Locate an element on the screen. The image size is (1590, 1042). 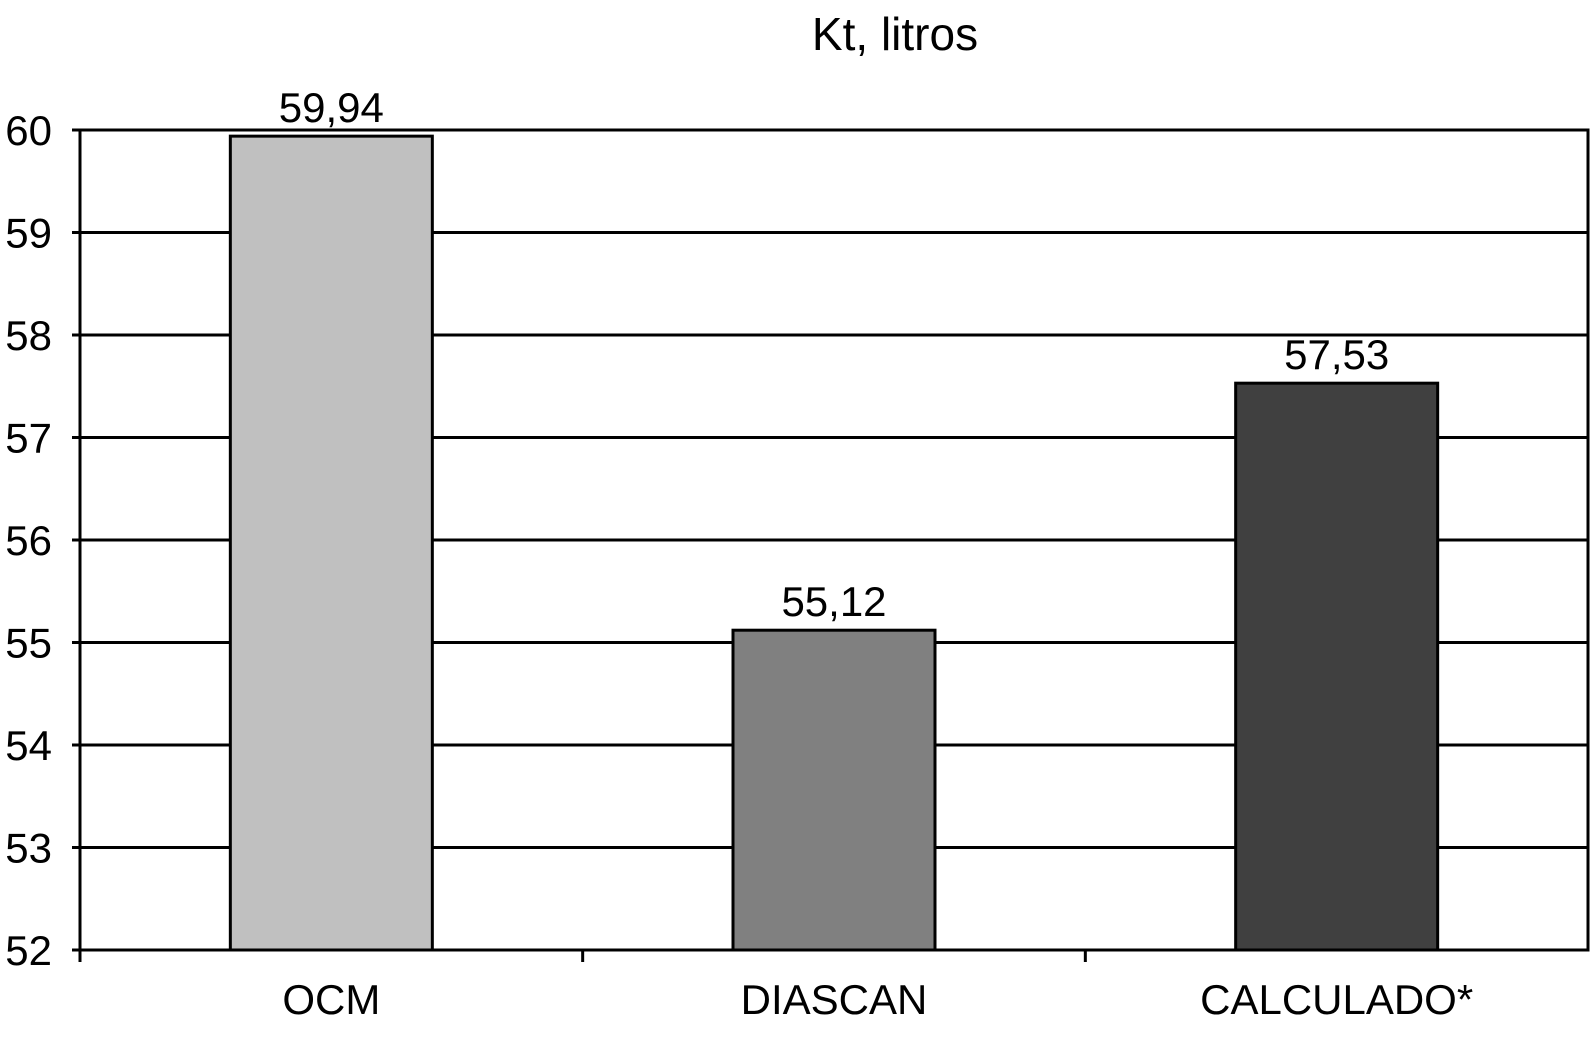
y-tick-label: 59 is located at coordinates (28, 233).